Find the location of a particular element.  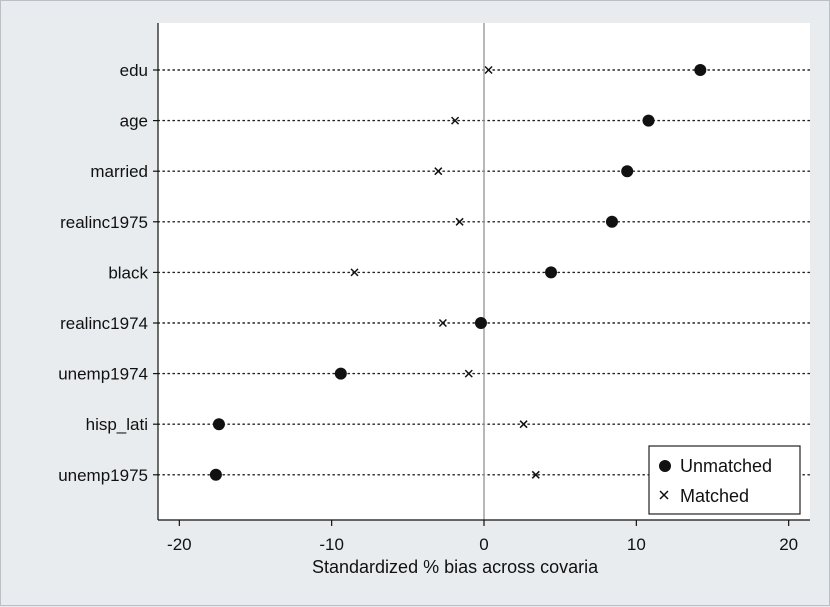

y-tick-label-unemp1974: unemp1974 is located at coordinates (103, 374).